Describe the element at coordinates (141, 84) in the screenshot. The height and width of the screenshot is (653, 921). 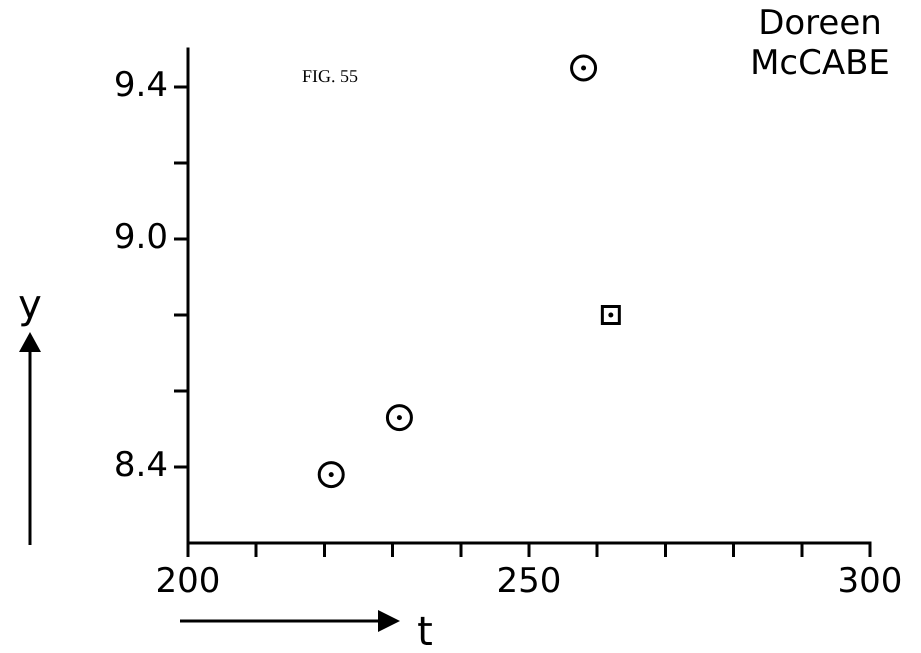
I see `y-tick-label: 9.4` at that location.